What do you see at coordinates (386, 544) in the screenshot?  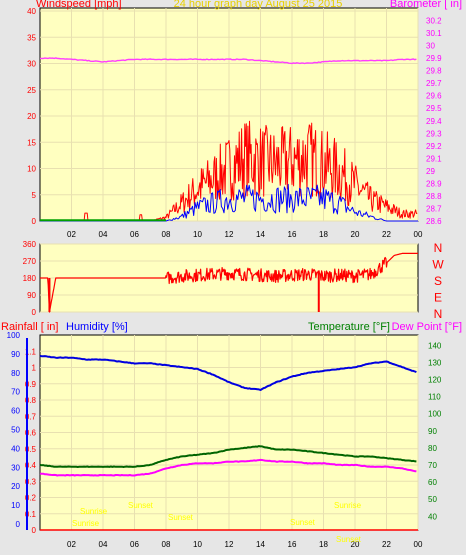 I see `climate-x-tick-label: 22` at bounding box center [386, 544].